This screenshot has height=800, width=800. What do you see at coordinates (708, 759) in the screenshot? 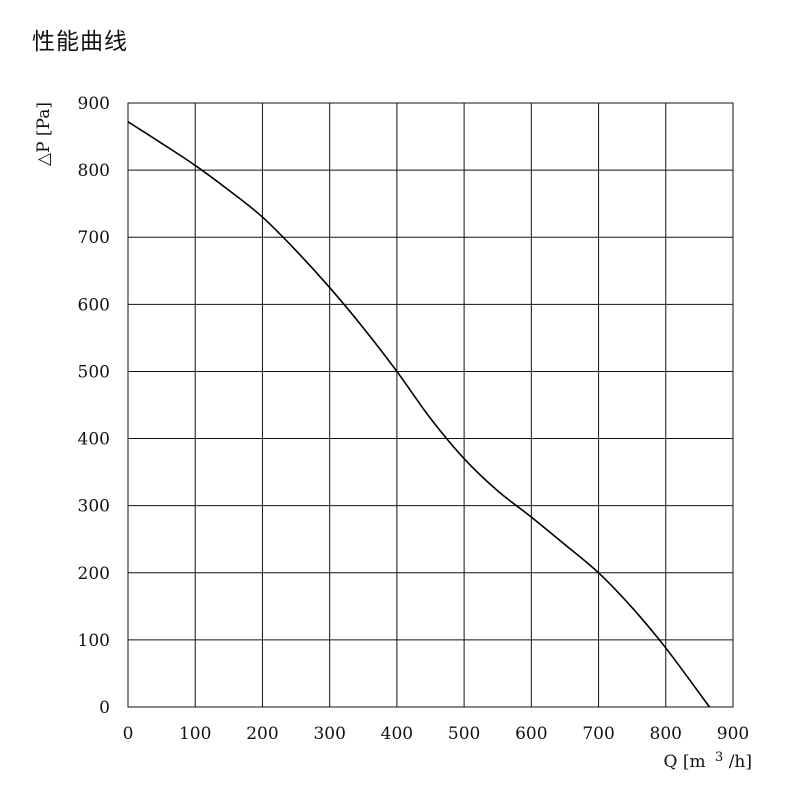
I see `x-axis-label: Q [m 3 /h]` at bounding box center [708, 759].